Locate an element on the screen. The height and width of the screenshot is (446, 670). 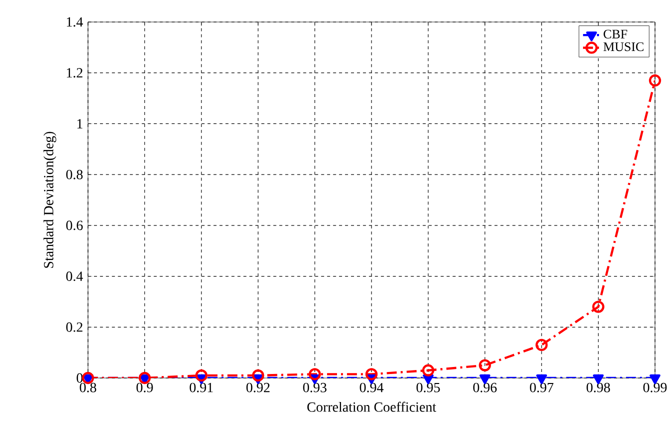
x-tick-label: 0.98 is located at coordinates (598, 387).